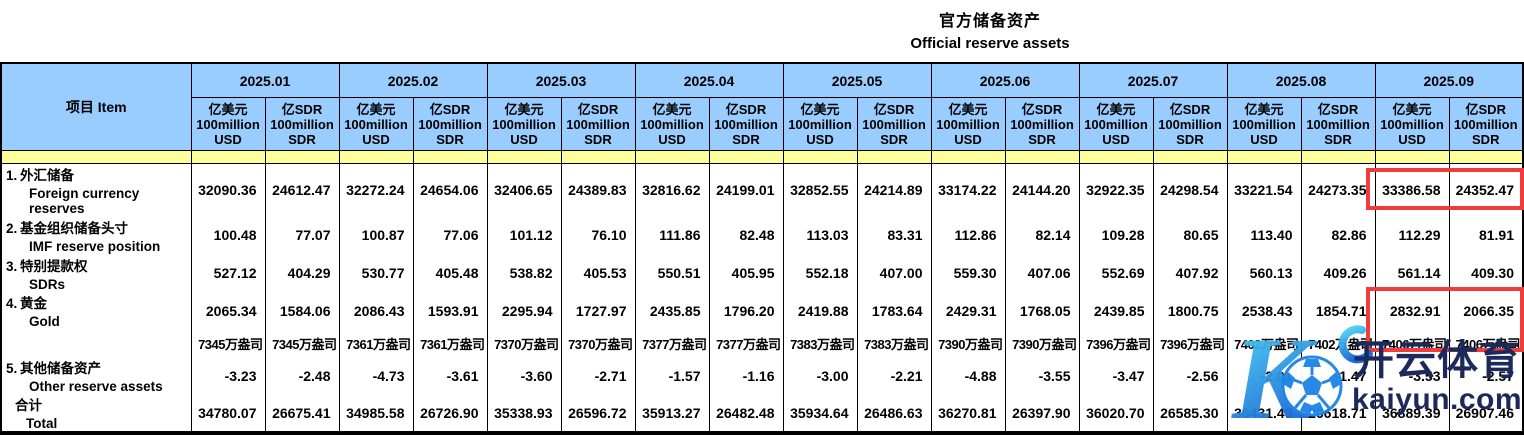  What do you see at coordinates (1337, 273) in the screenshot?
I see `value-cell: 409.26` at bounding box center [1337, 273].